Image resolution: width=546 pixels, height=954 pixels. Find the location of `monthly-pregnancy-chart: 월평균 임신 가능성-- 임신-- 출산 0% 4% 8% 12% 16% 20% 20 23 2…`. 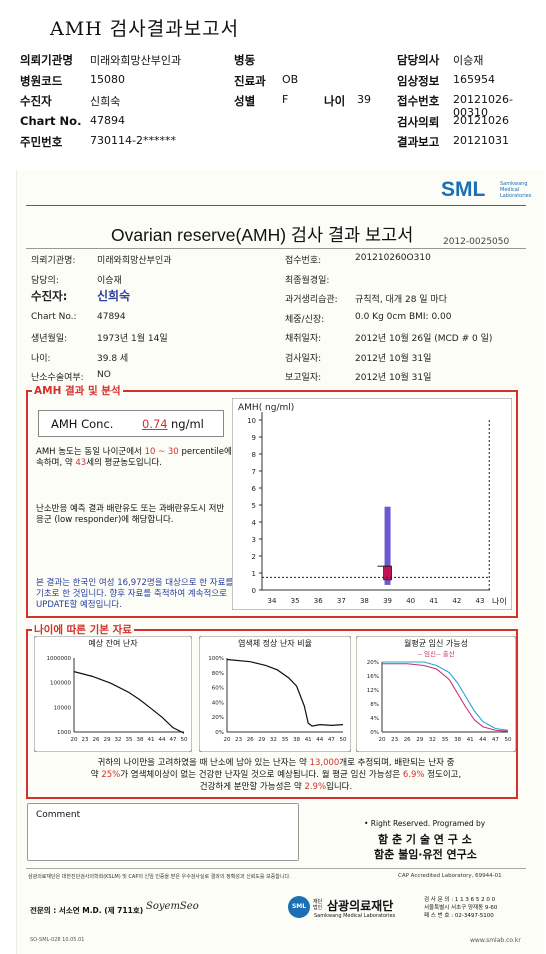

monthly-pregnancy-chart: 월평균 임신 가능성-- 임신-- 출산 0% 4% 8% 12% 16% 20% 20 23 2… is located at coordinates (436, 694).